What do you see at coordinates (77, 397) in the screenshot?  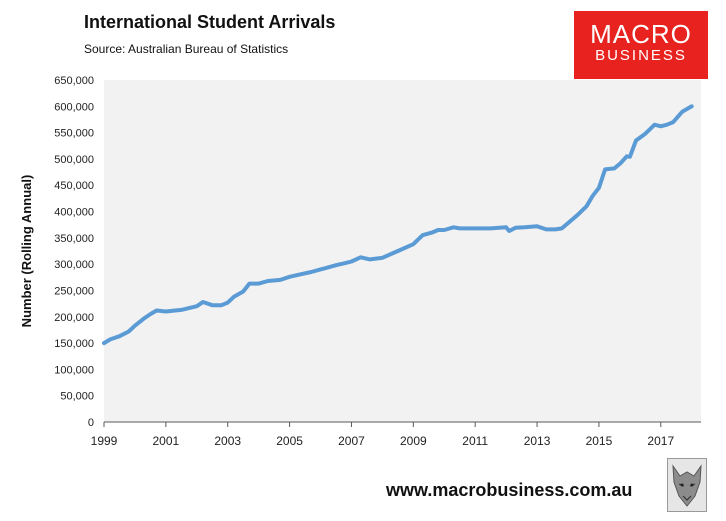 I see `y-tick-label: 50,000` at bounding box center [77, 397].